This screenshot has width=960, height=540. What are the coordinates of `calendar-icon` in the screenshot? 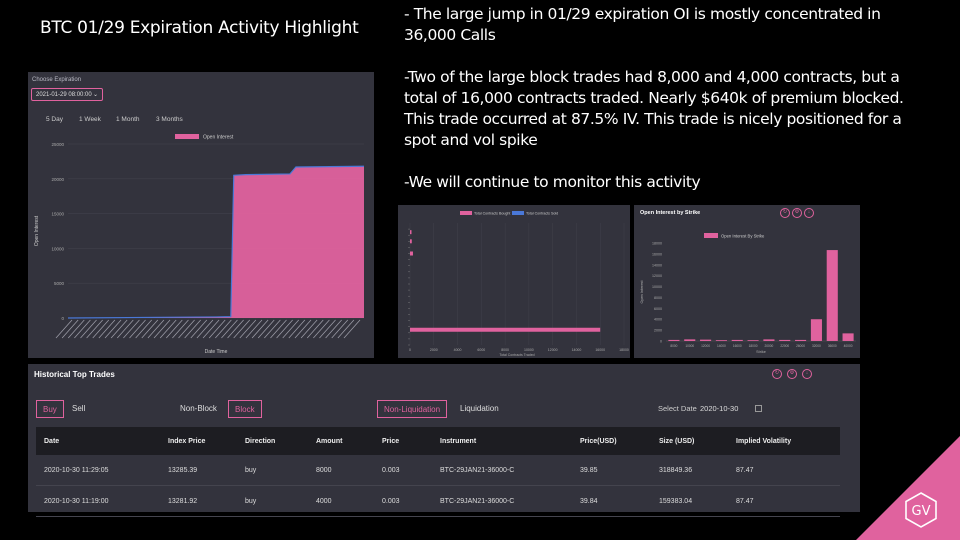 It's located at (758, 408).